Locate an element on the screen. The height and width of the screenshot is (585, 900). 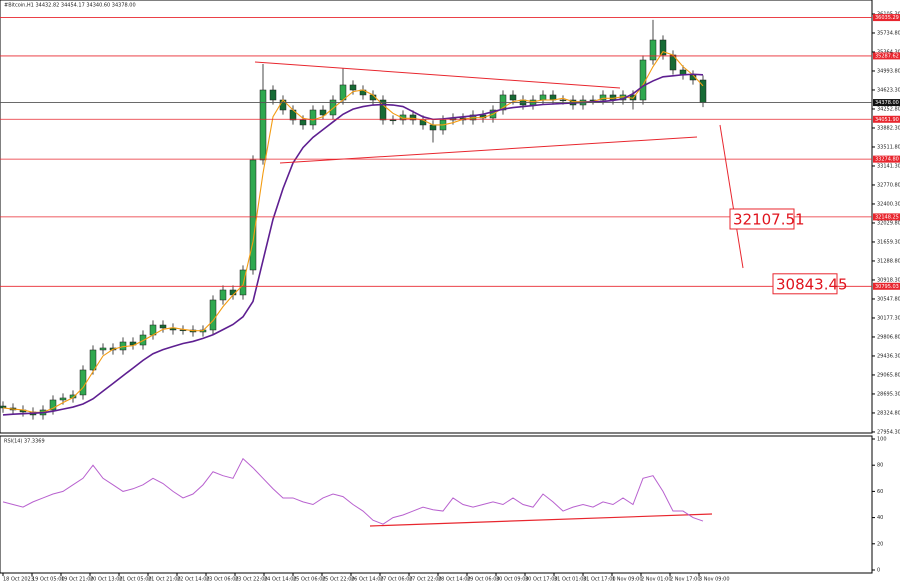
current-price-label: 34378.00 is located at coordinates (887, 103).